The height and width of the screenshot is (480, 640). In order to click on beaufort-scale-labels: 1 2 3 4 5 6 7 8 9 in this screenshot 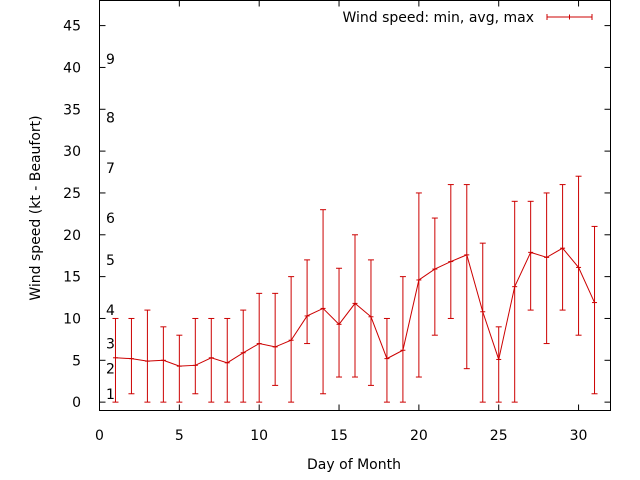, I will do `click(110, 227)`.